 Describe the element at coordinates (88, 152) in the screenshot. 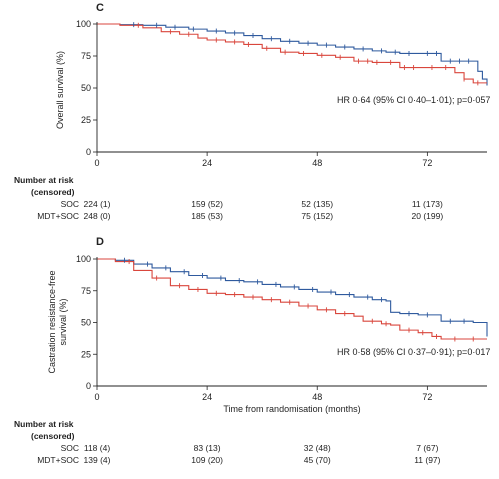

I see `y-tick-label-0-c: 0` at that location.